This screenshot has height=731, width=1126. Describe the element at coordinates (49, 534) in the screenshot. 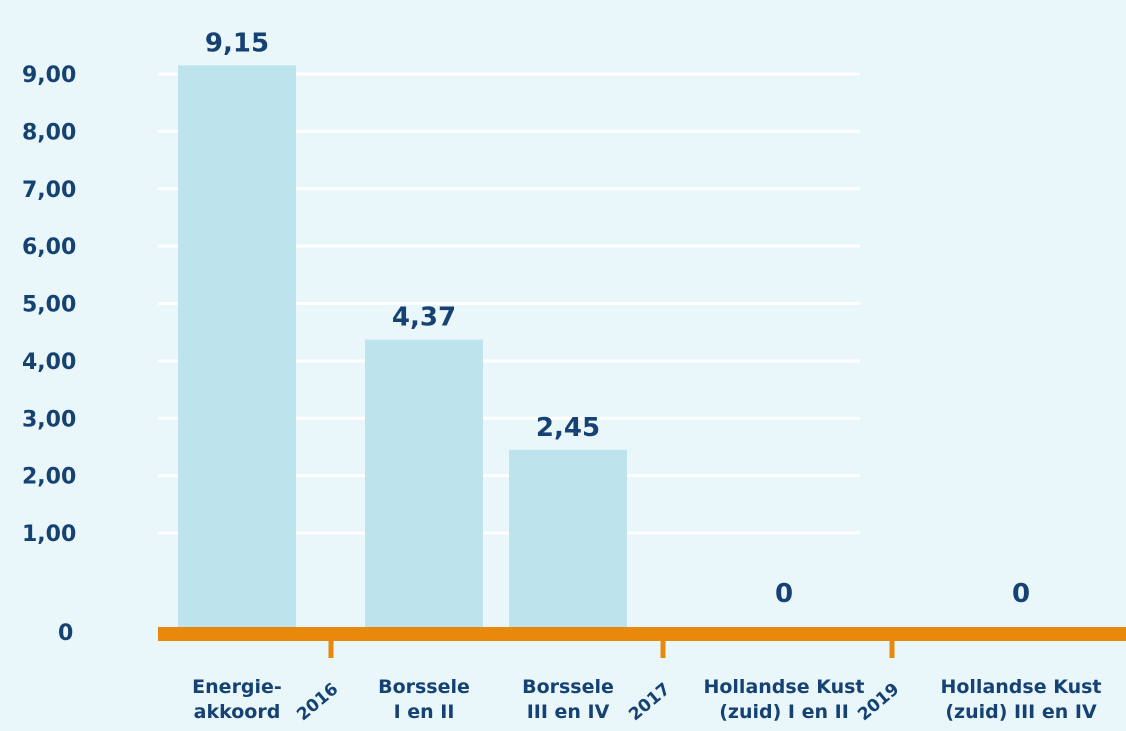

I see `y-tick-label: 1,00` at that location.